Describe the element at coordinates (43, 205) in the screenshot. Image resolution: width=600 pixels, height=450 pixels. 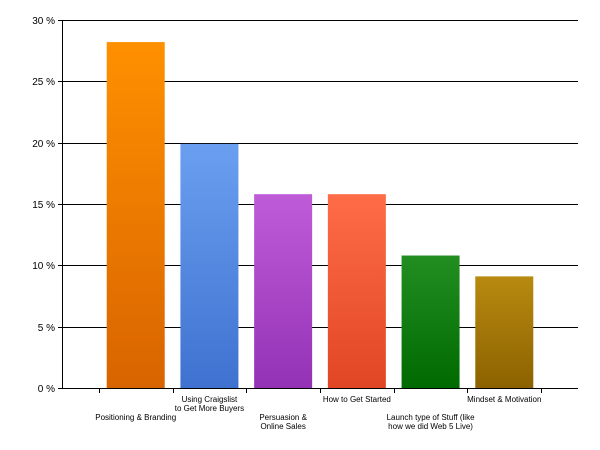
I see `y-tick-label: 15 %` at that location.